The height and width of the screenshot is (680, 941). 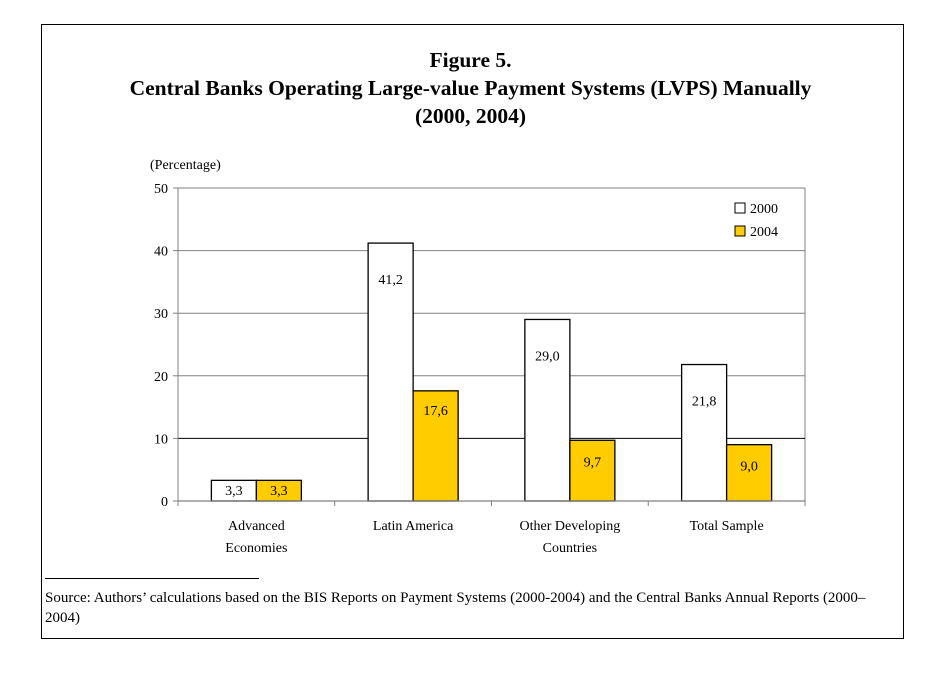 What do you see at coordinates (727, 526) in the screenshot?
I see `x-tick-label: Total Sample` at bounding box center [727, 526].